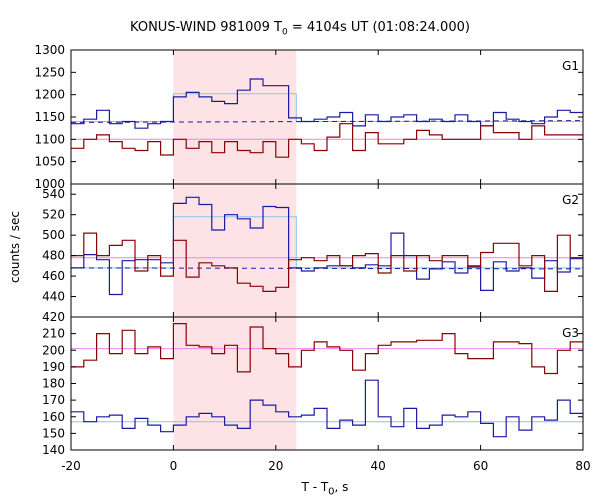 This screenshot has height=500, width=600. Describe the element at coordinates (53, 400) in the screenshot. I see `y-tick-label: 170` at that location.